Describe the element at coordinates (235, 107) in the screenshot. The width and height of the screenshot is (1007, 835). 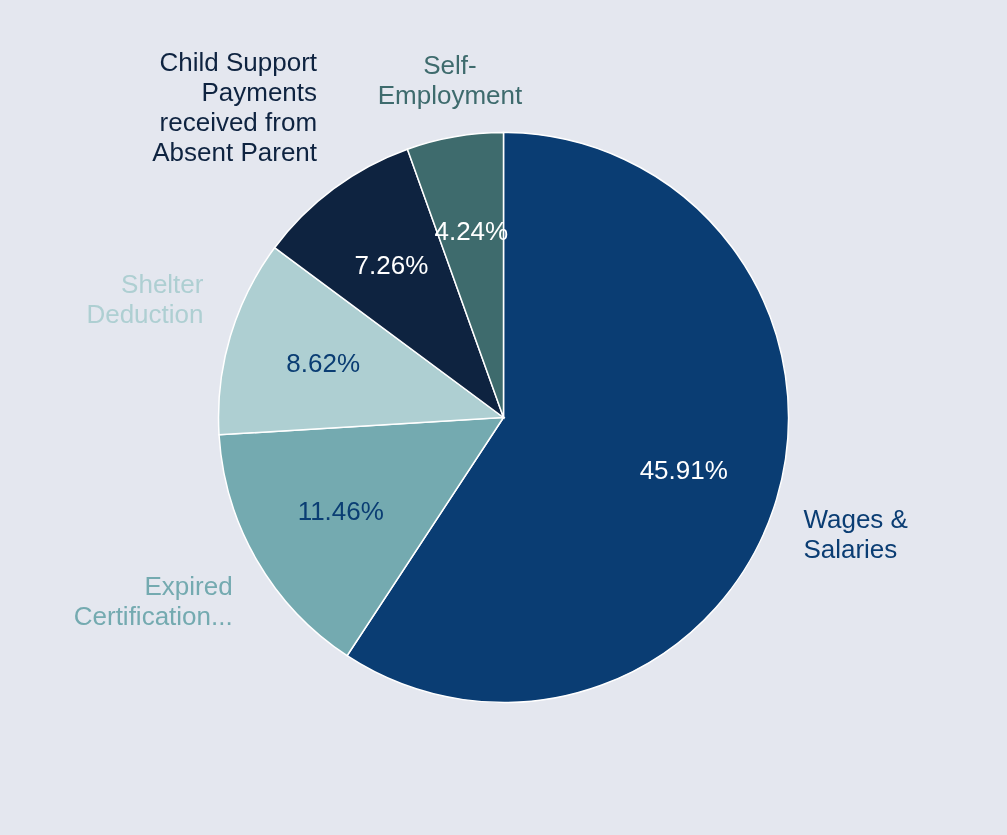
I see `slice-label: Child Support Payments received from Absent Parent` at that location.